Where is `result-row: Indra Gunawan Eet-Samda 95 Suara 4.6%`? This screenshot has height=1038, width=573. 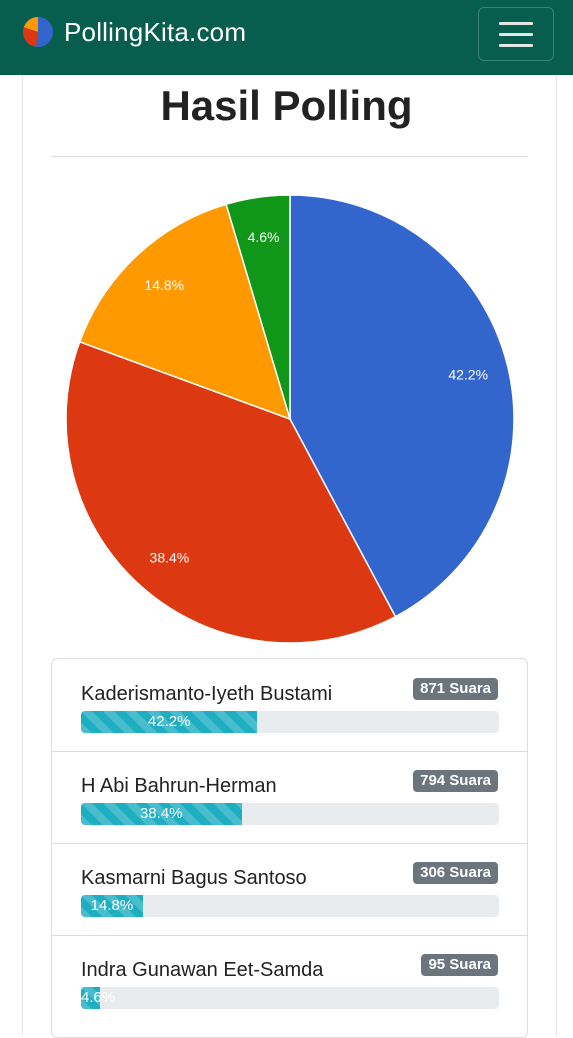 result-row: Indra Gunawan Eet-Samda 95 Suara 4.6% is located at coordinates (289, 981).